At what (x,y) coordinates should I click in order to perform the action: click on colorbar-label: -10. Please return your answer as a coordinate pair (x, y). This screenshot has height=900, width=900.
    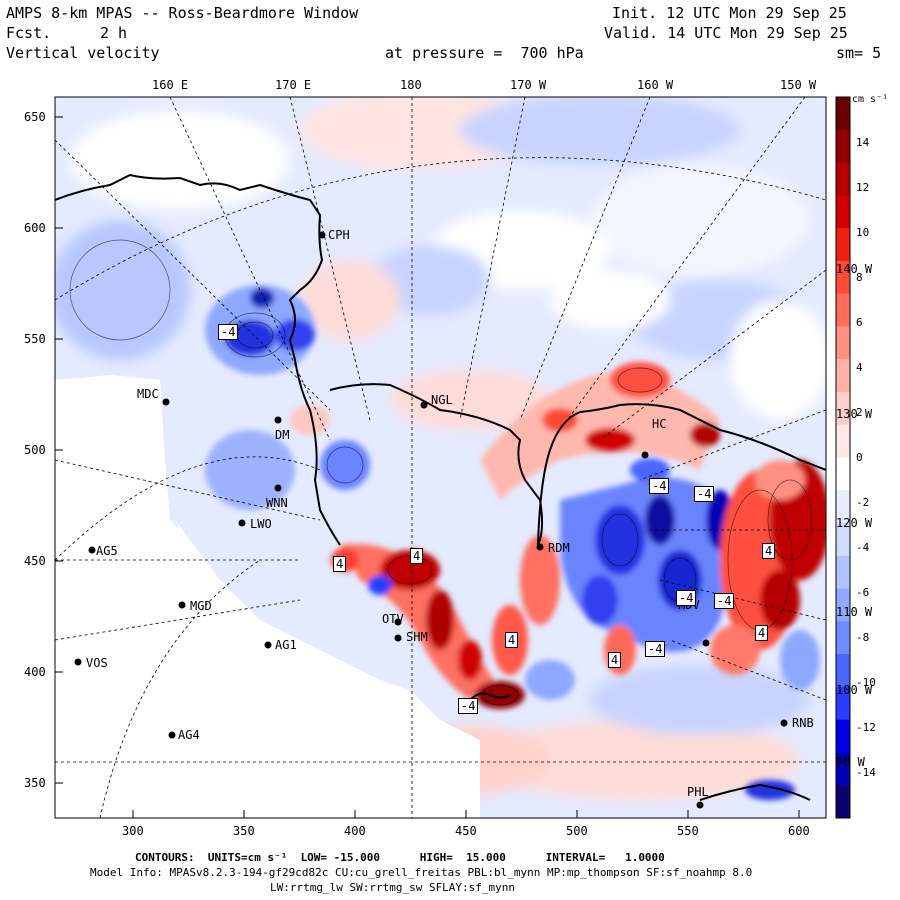
    Looking at the image, I should click on (866, 682).